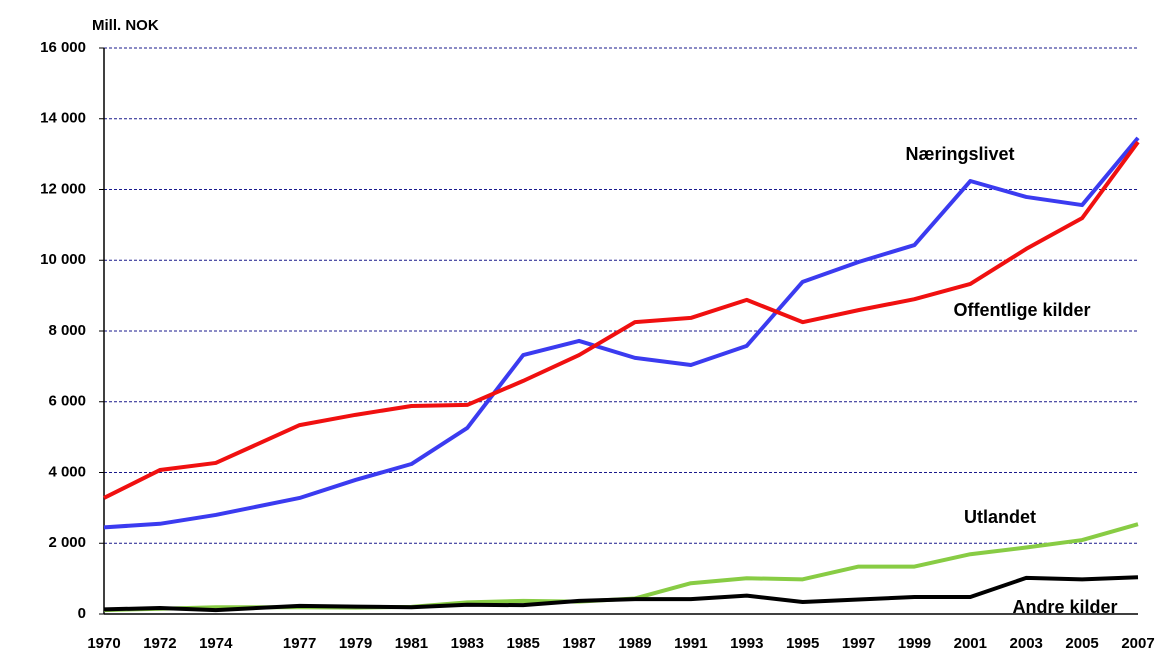 Image resolution: width=1163 pixels, height=652 pixels. What do you see at coordinates (802, 643) in the screenshot?
I see `x-tick-label: 1995` at bounding box center [802, 643].